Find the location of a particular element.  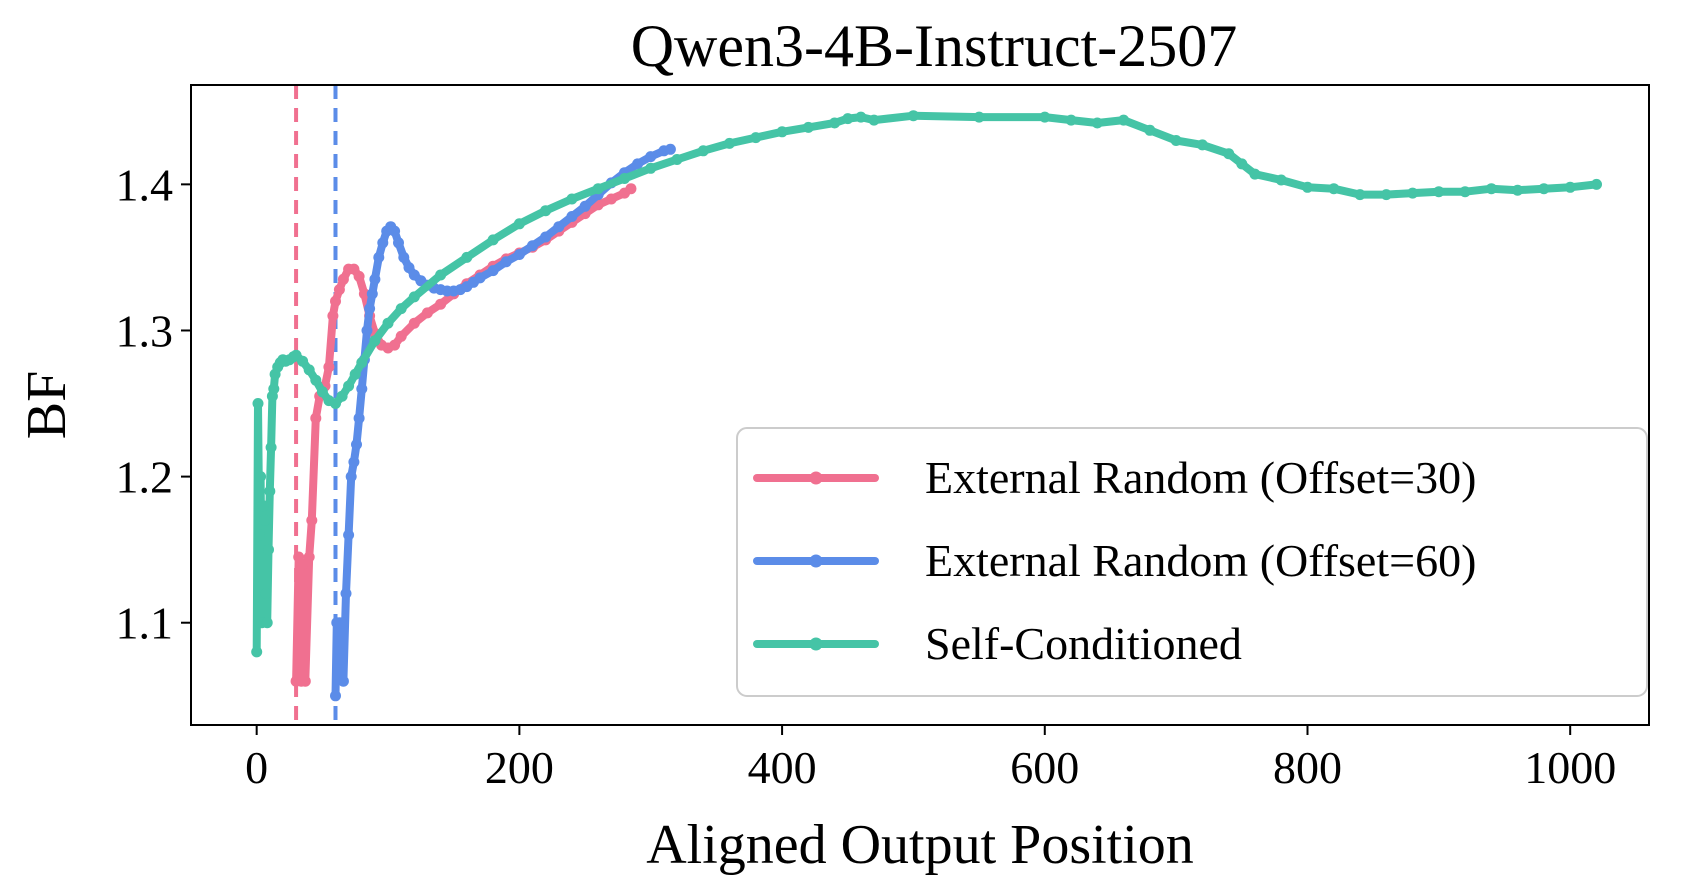

legend-swatch-marker is located at coordinates (816, 644).